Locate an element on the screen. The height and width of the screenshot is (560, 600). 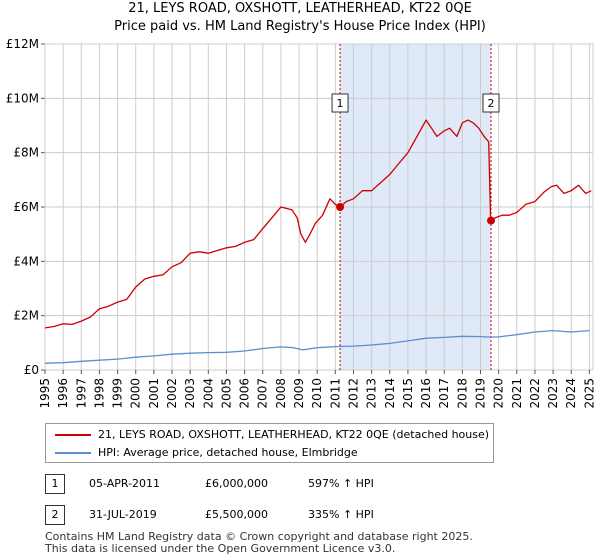
x-tick-label: 2025 is located at coordinates (589, 393).